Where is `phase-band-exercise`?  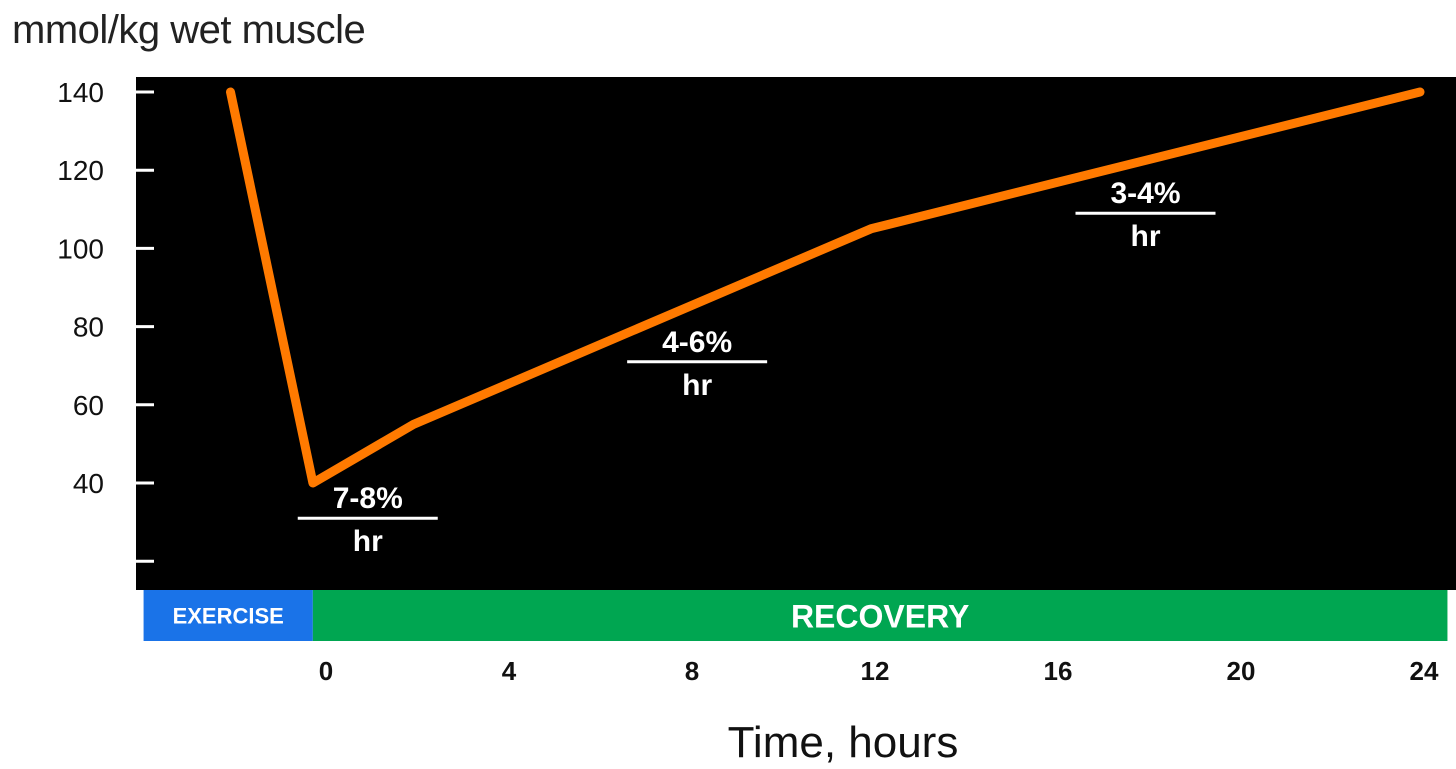
phase-band-exercise is located at coordinates (228, 615).